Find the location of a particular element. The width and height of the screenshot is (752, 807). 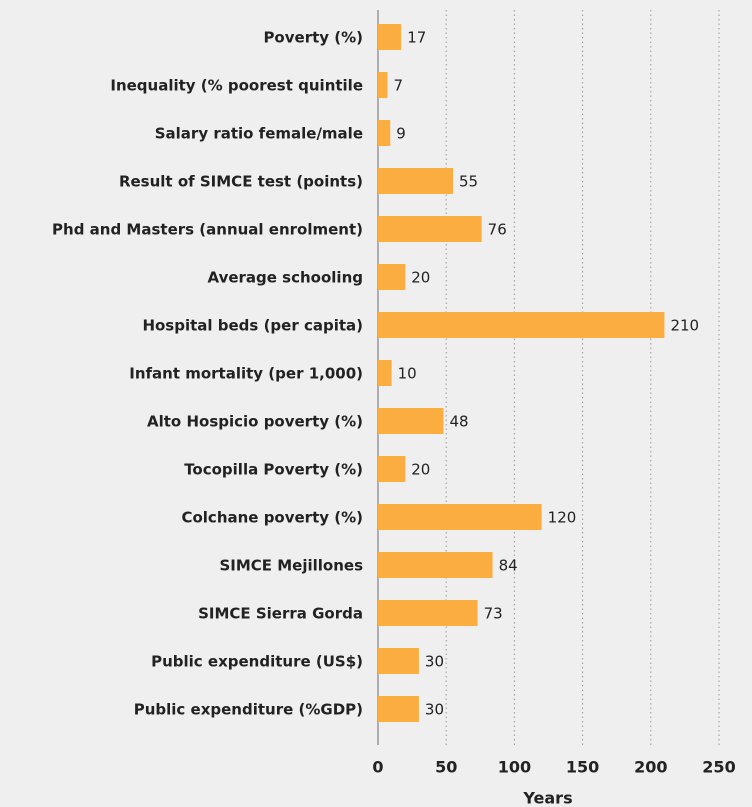

value-label: 210 is located at coordinates (684, 326).